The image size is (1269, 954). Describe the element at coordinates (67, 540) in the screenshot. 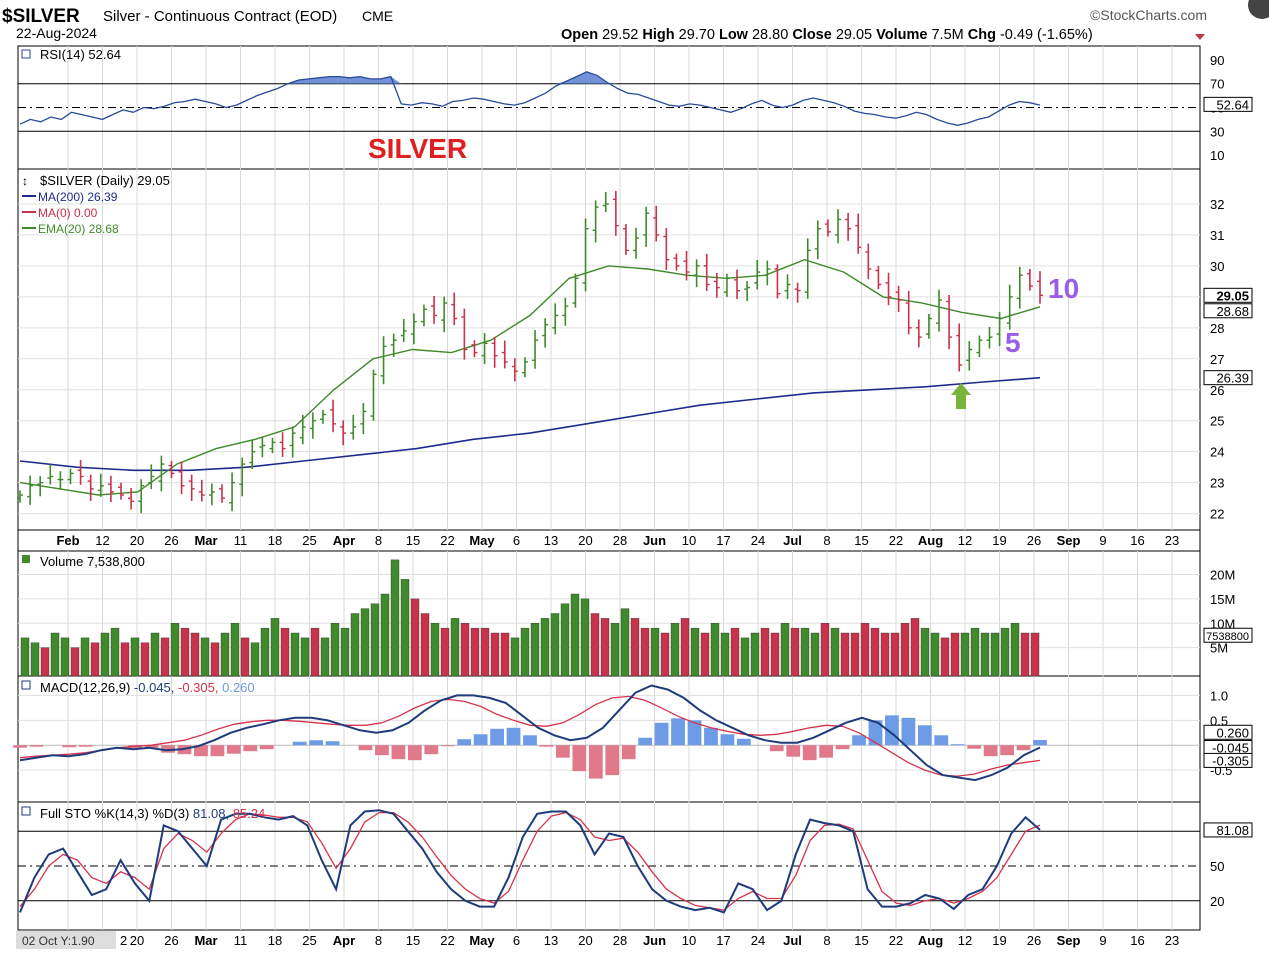

I see `x-tick-label: Feb` at that location.